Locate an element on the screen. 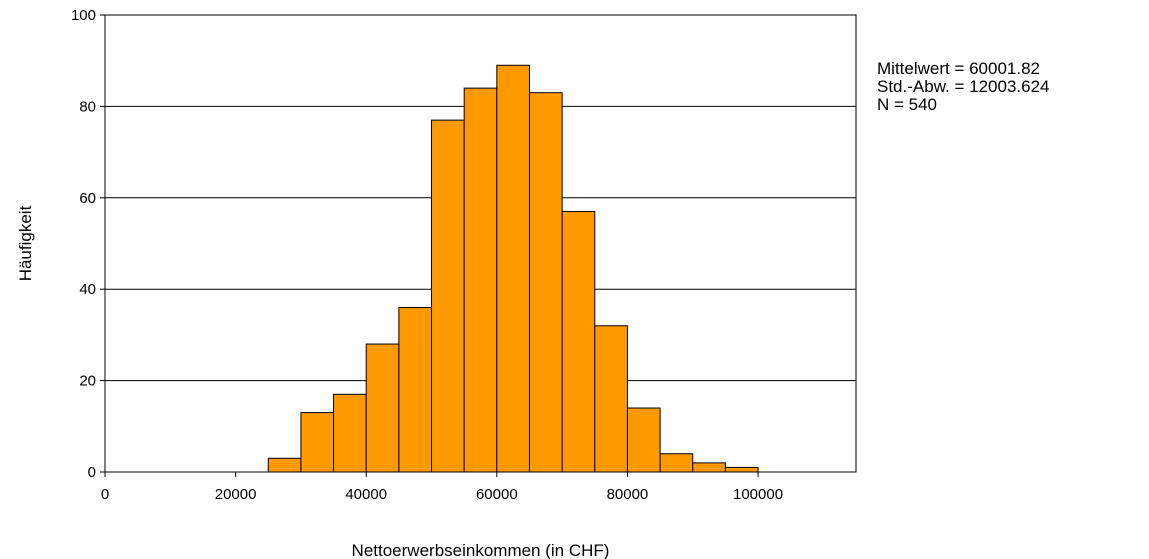 Image resolution: width=1149 pixels, height=559 pixels. n-stat: N = 540 is located at coordinates (907, 104).